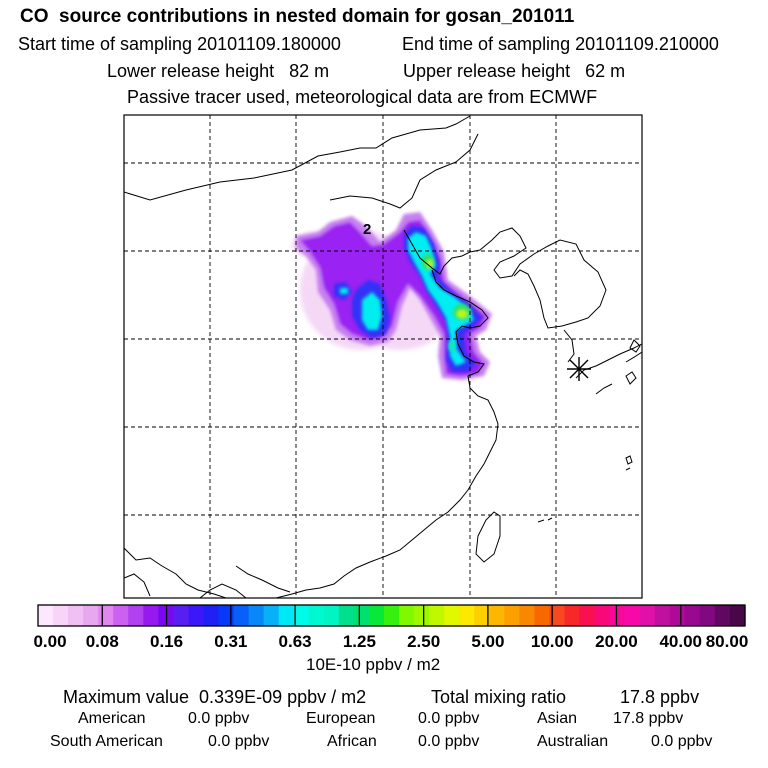 This screenshot has height=768, width=768. What do you see at coordinates (112, 718) in the screenshot?
I see `region-name: American` at bounding box center [112, 718].